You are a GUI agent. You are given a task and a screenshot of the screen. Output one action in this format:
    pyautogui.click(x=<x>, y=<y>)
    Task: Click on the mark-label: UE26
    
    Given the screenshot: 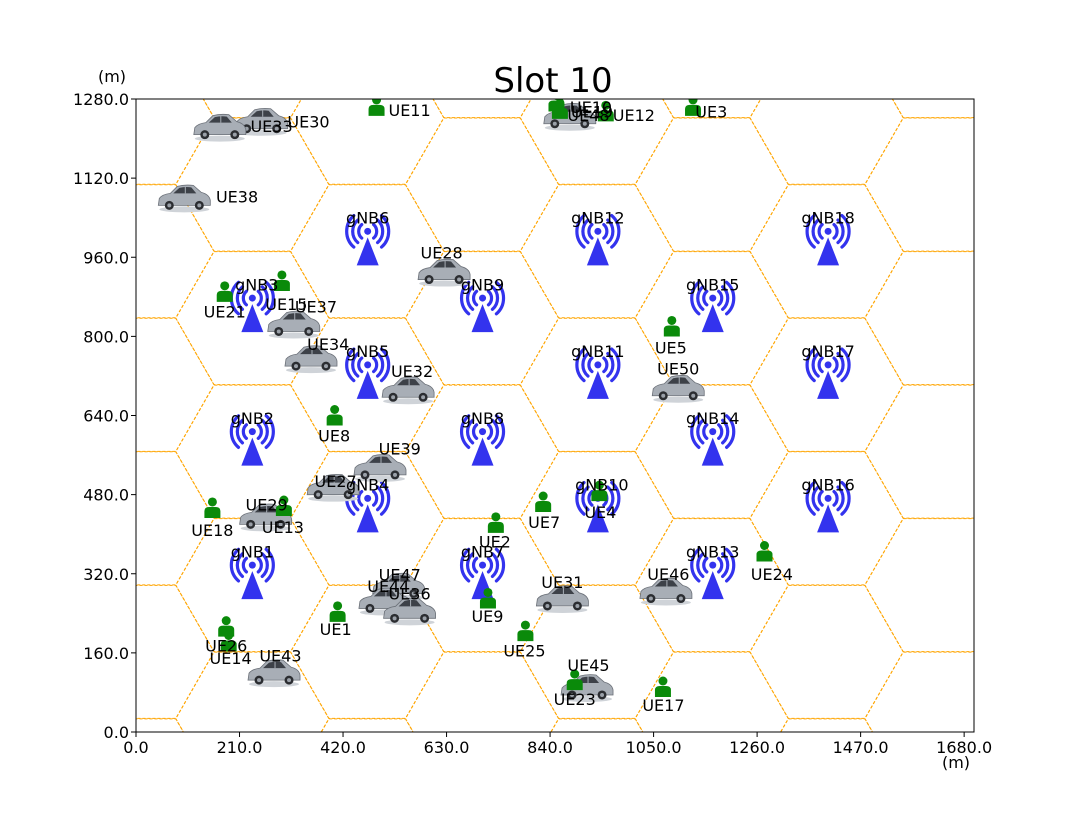 What is the action you would take?
    pyautogui.click(x=226, y=645)
    